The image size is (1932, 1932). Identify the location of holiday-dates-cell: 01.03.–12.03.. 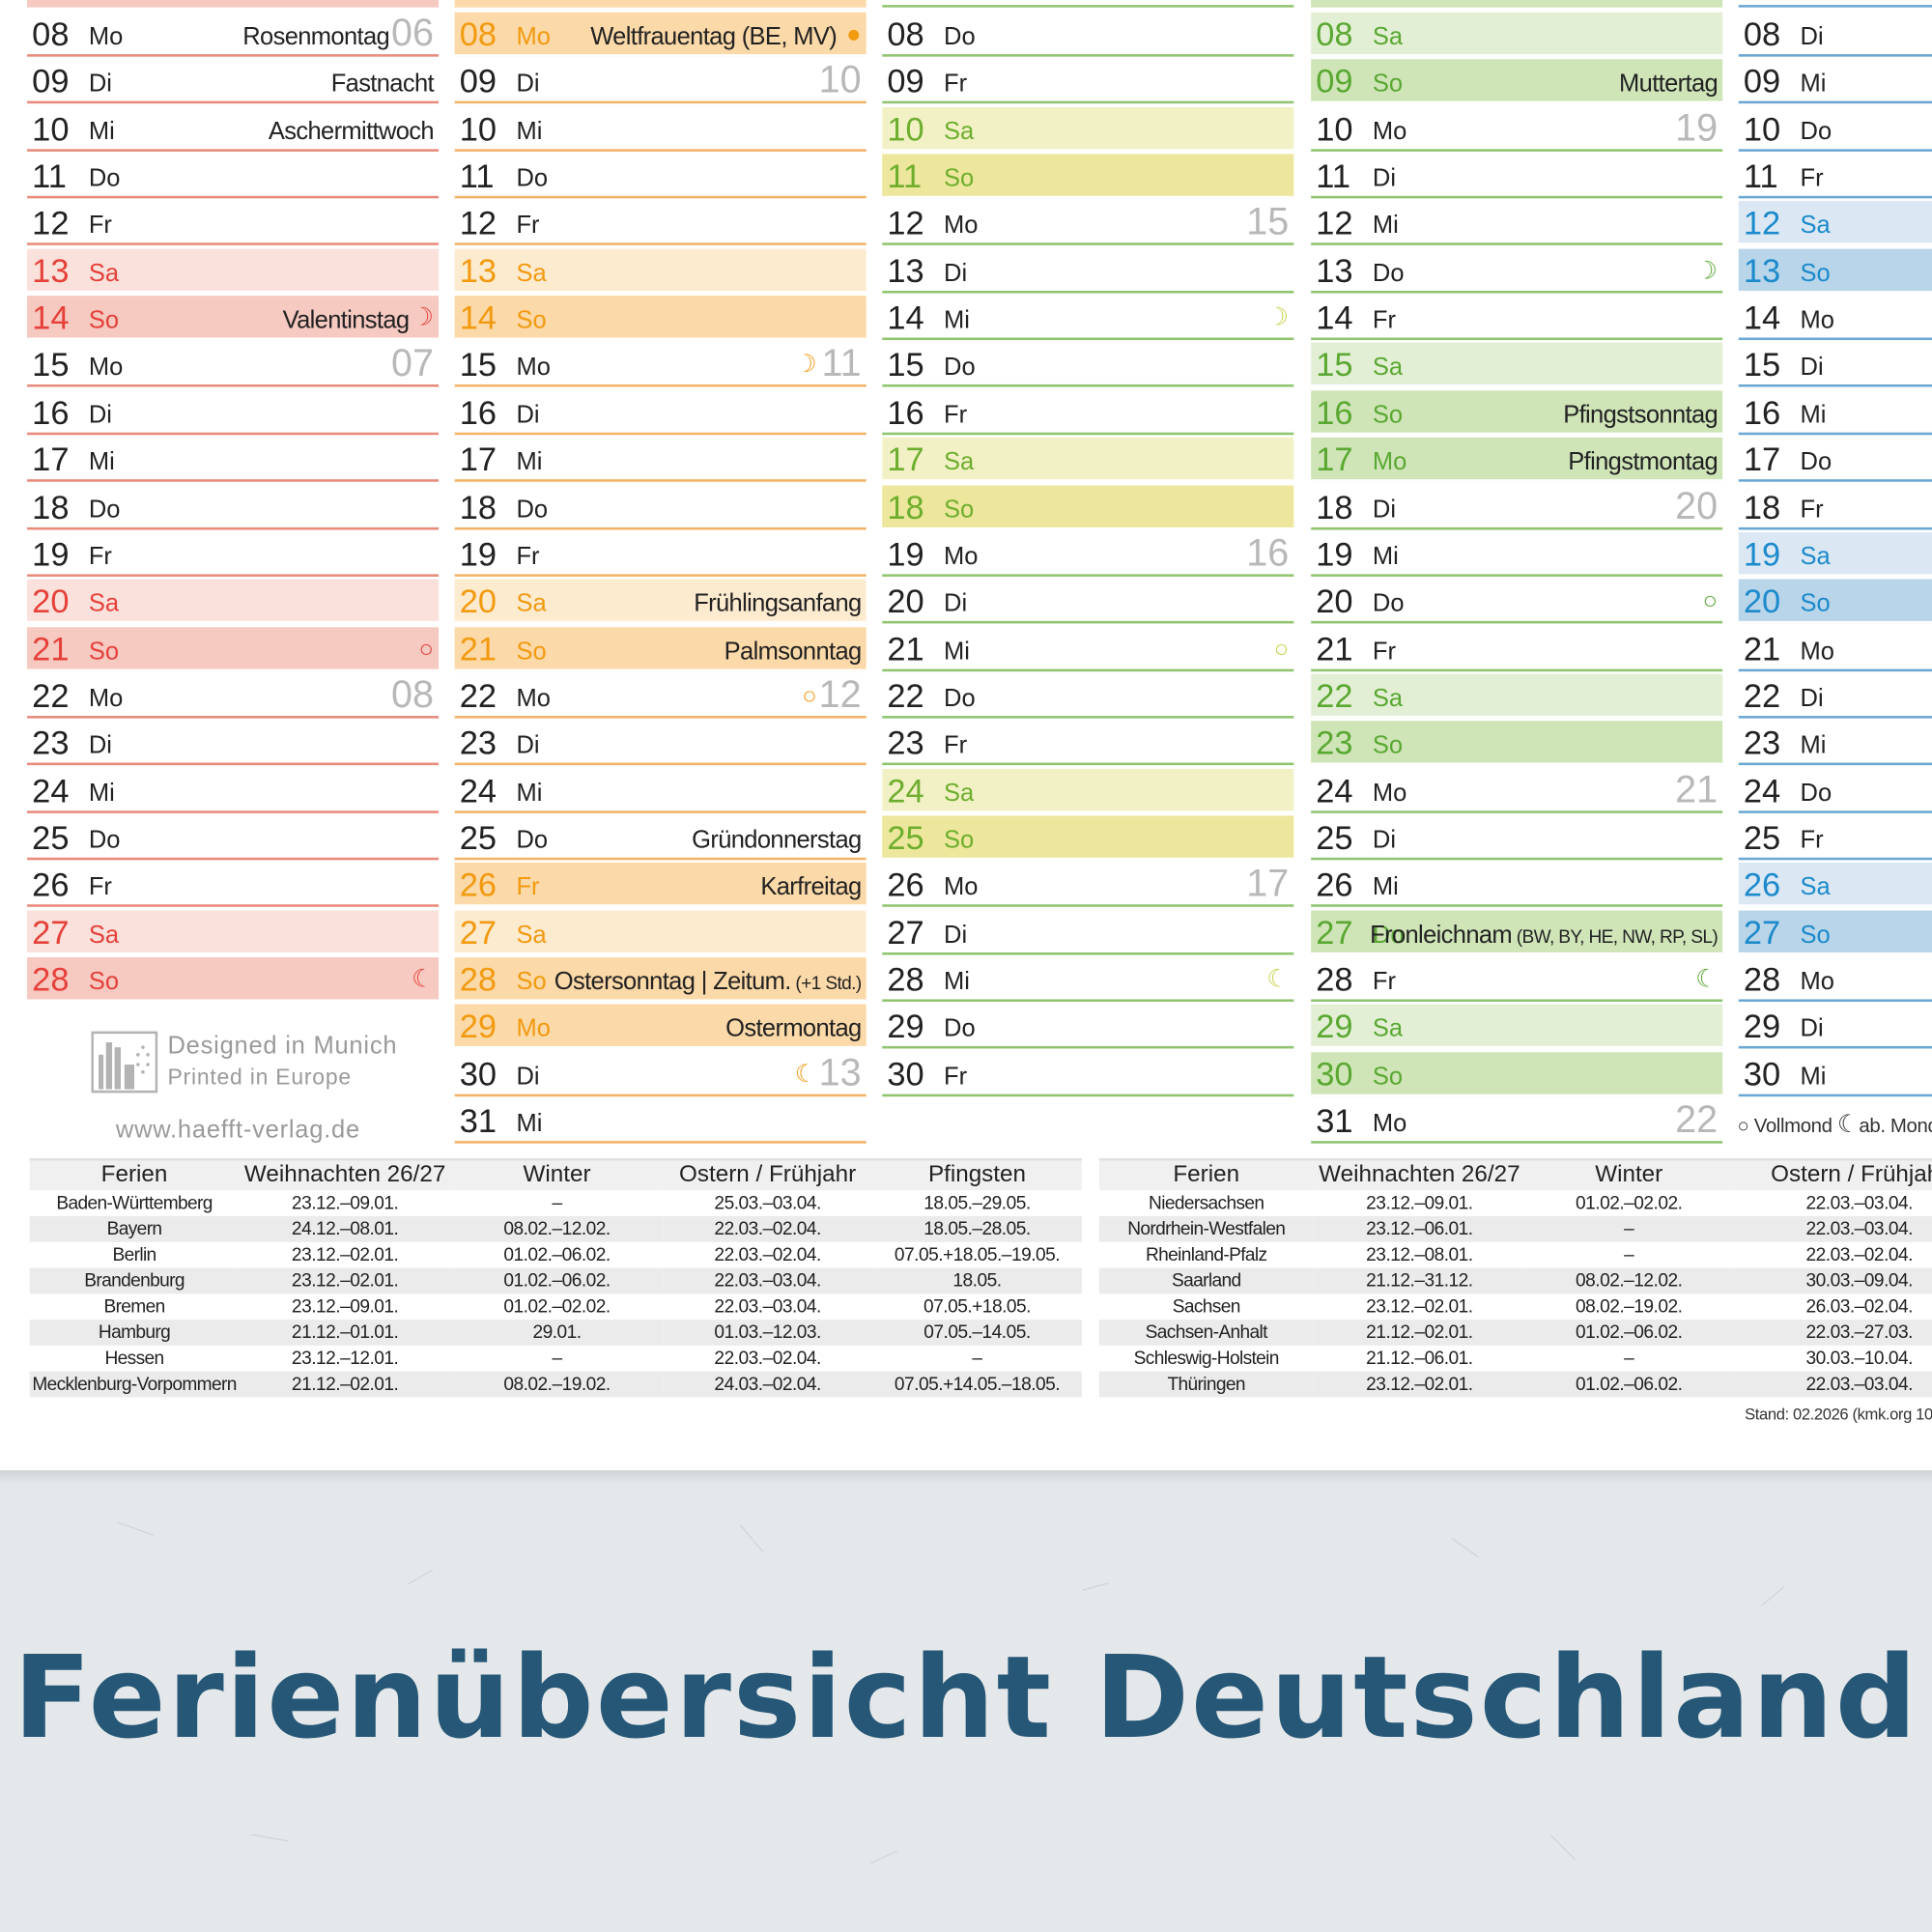
(768, 1333).